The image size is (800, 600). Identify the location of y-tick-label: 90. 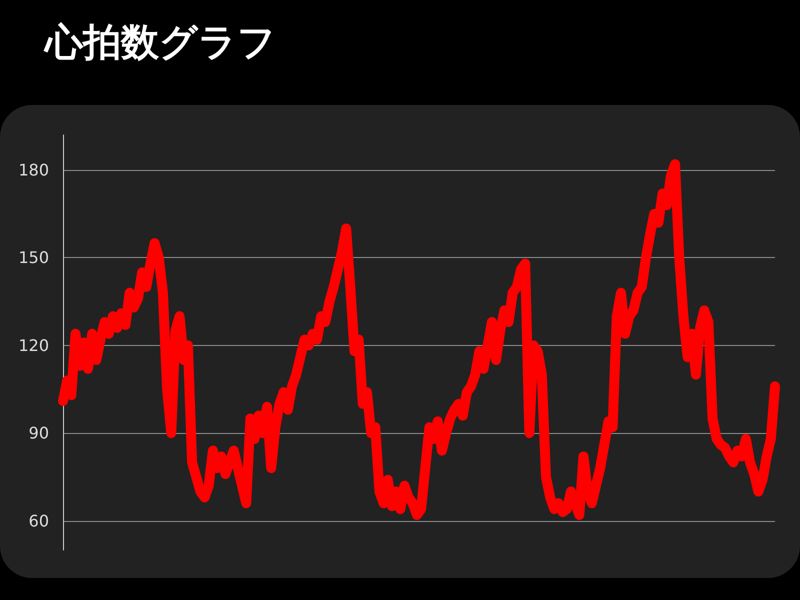
(38, 433).